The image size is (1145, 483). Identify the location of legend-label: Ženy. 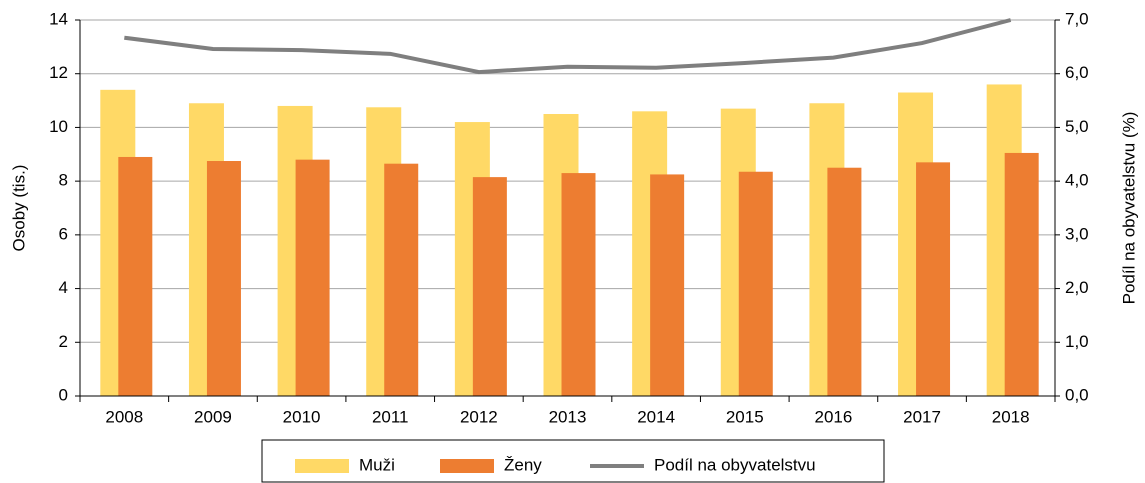
(523, 464).